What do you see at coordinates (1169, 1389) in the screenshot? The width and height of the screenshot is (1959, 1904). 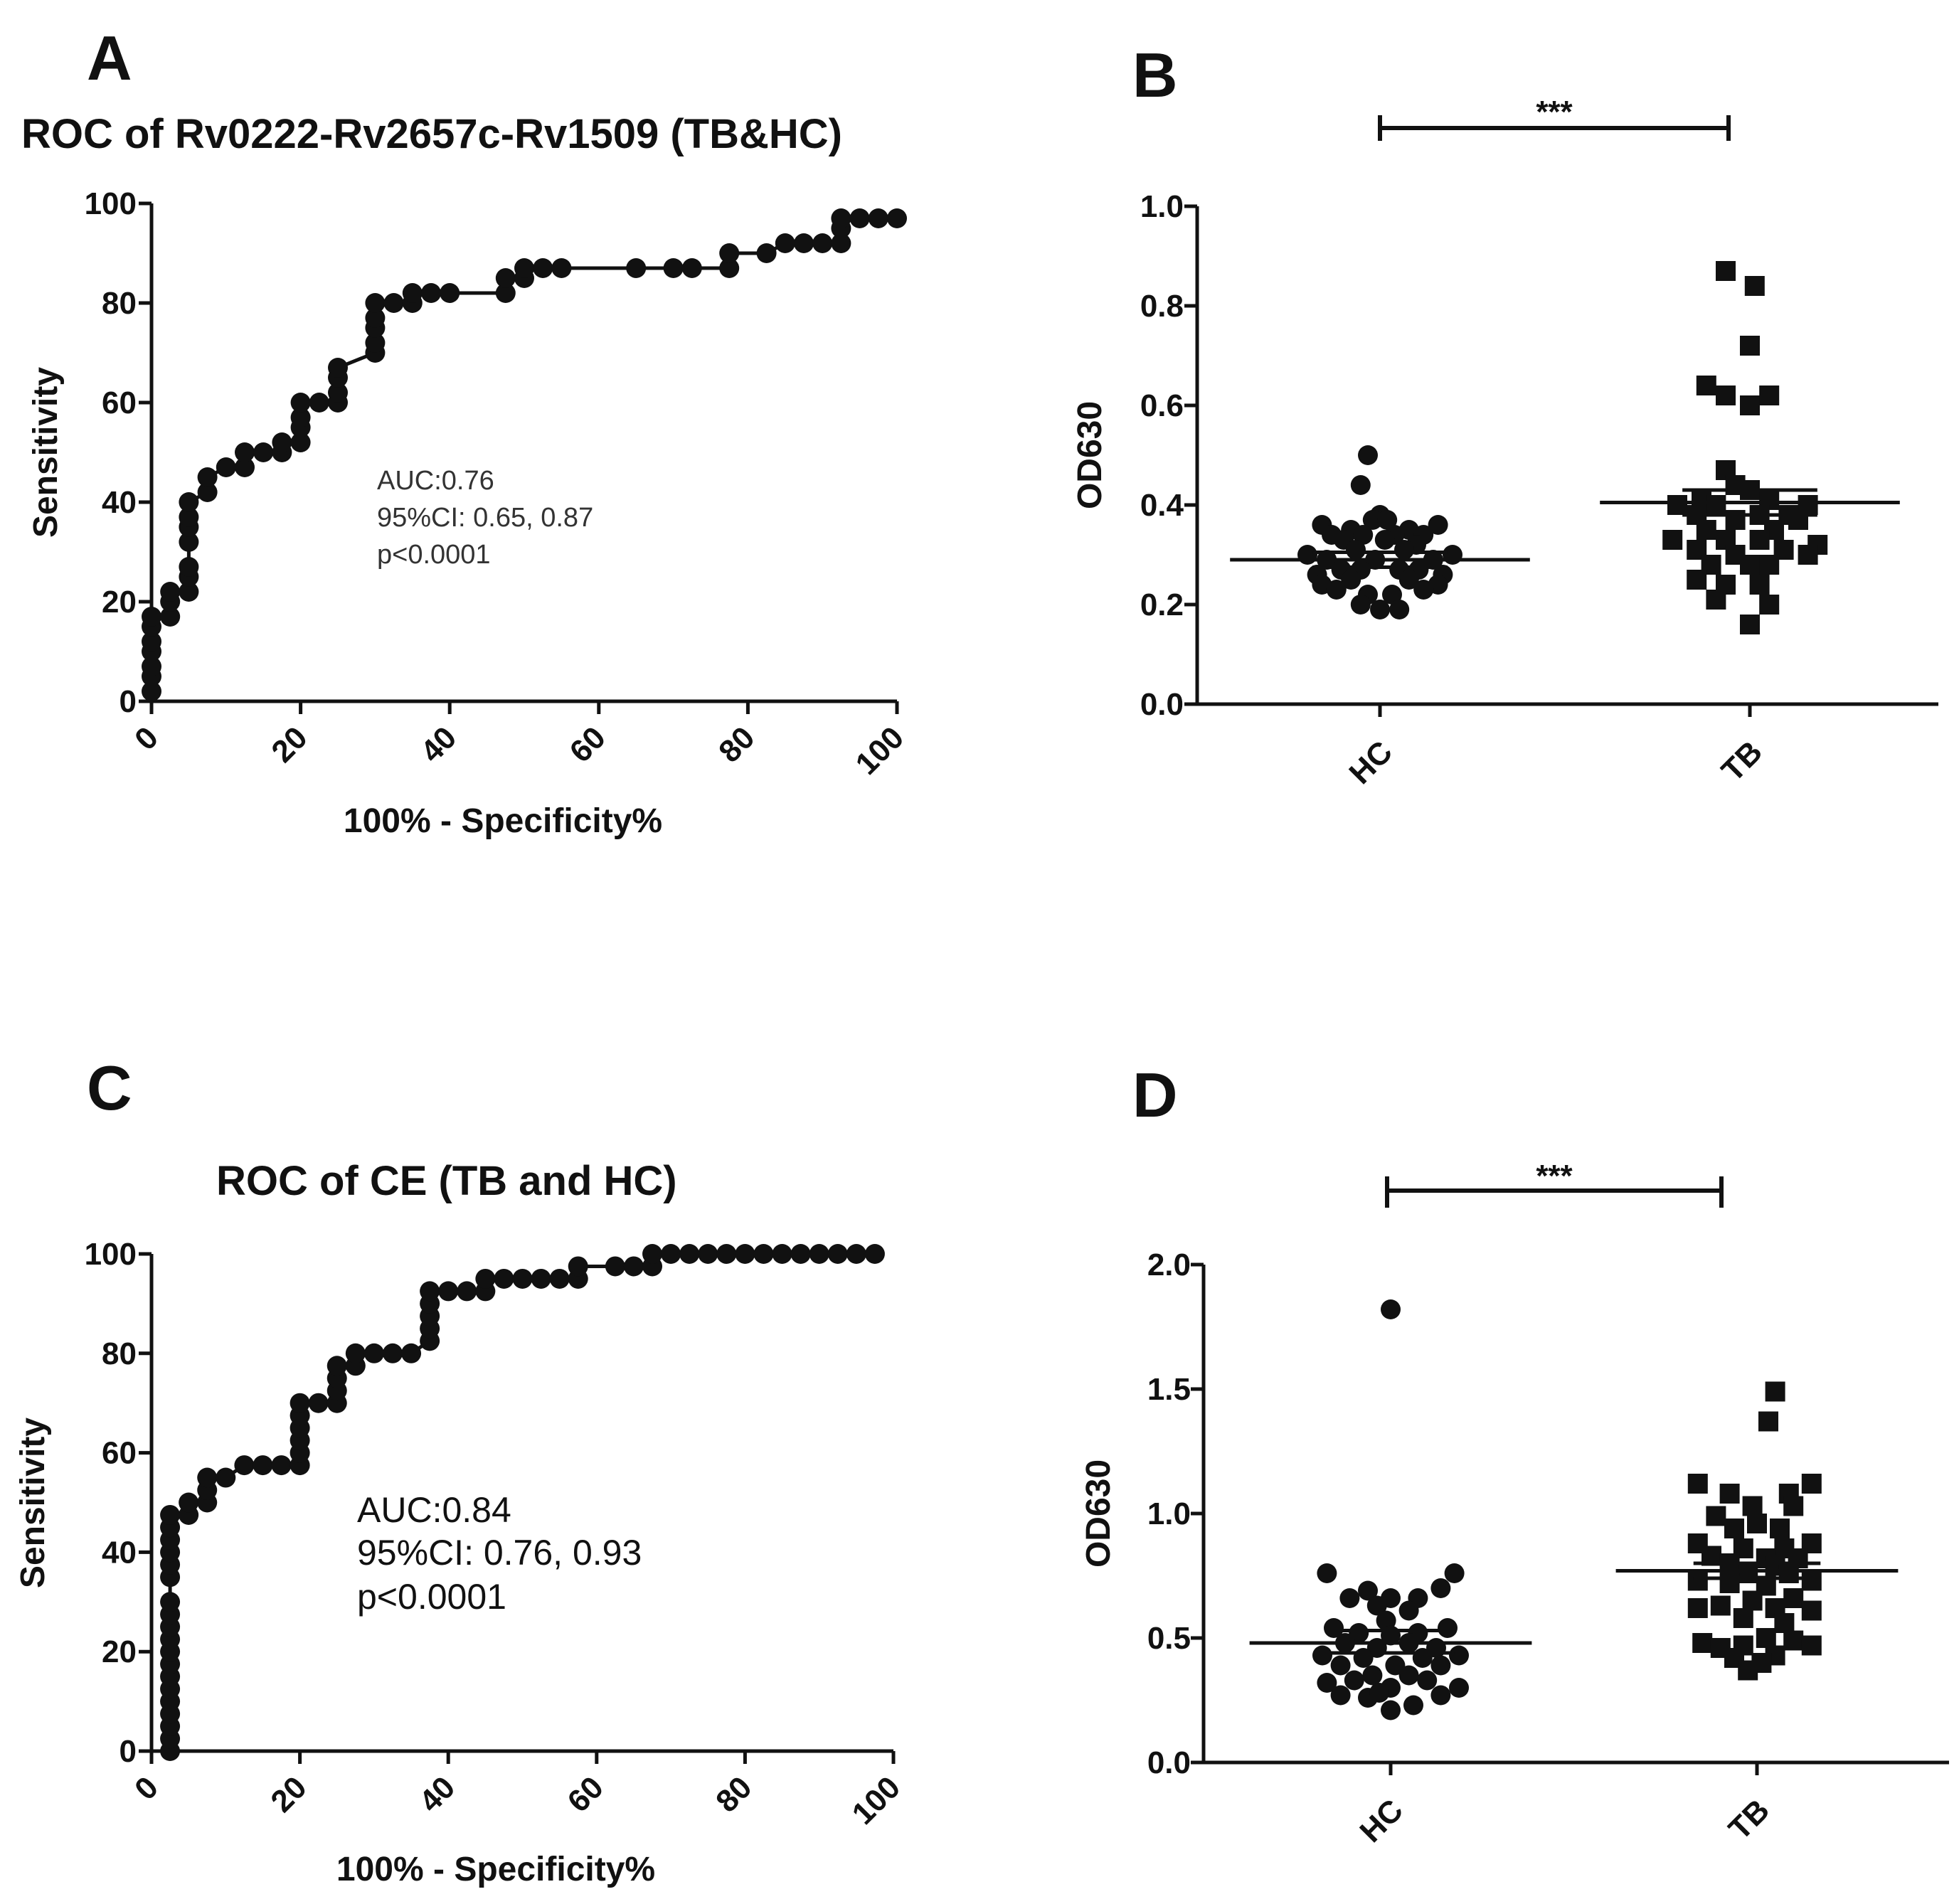 I see `y-tick-label: 1.5` at bounding box center [1169, 1389].